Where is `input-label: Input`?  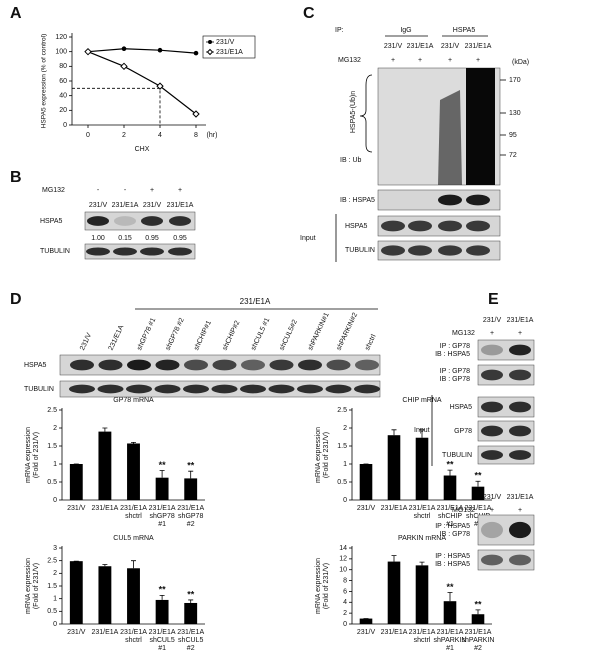
input-label: Input is located at coordinates (422, 430).